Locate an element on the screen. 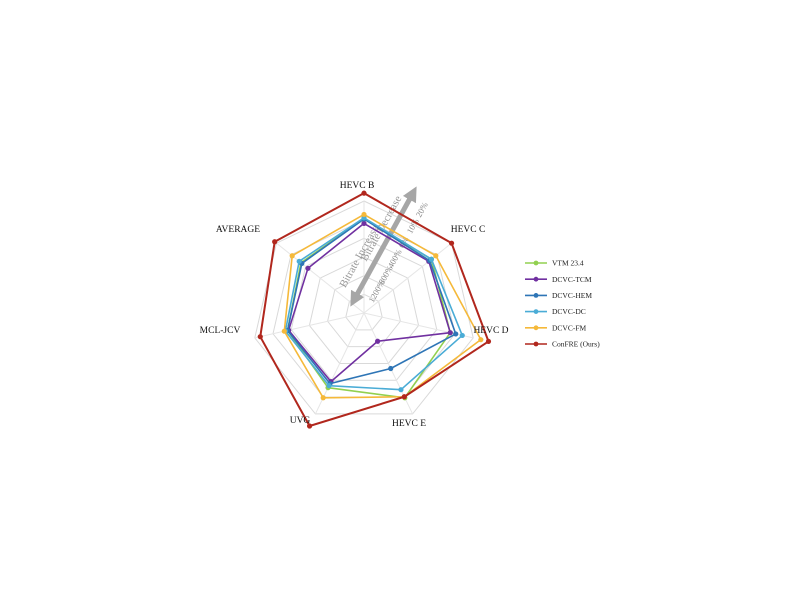  legend-entry: DCVC-DC is located at coordinates (555, 311).